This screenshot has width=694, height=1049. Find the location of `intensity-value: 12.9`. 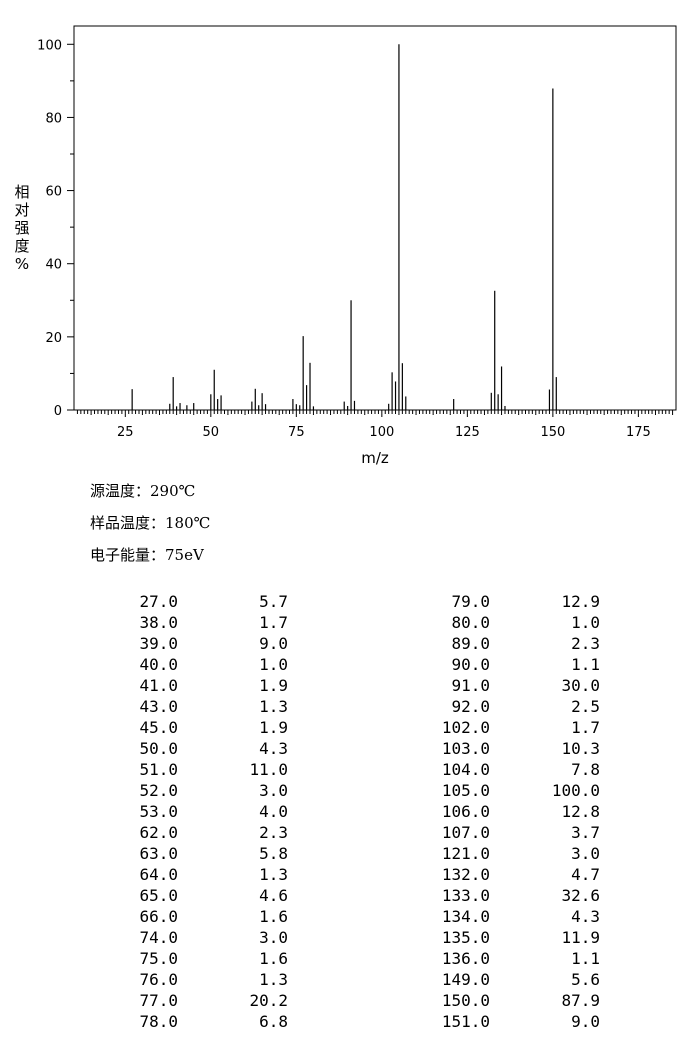

intensity-value: 12.9 is located at coordinates (580, 601).